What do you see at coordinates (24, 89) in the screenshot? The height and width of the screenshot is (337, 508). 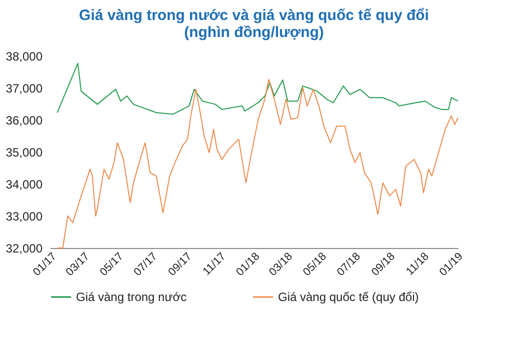 I see `y-tick-label: 37,000` at bounding box center [24, 89].